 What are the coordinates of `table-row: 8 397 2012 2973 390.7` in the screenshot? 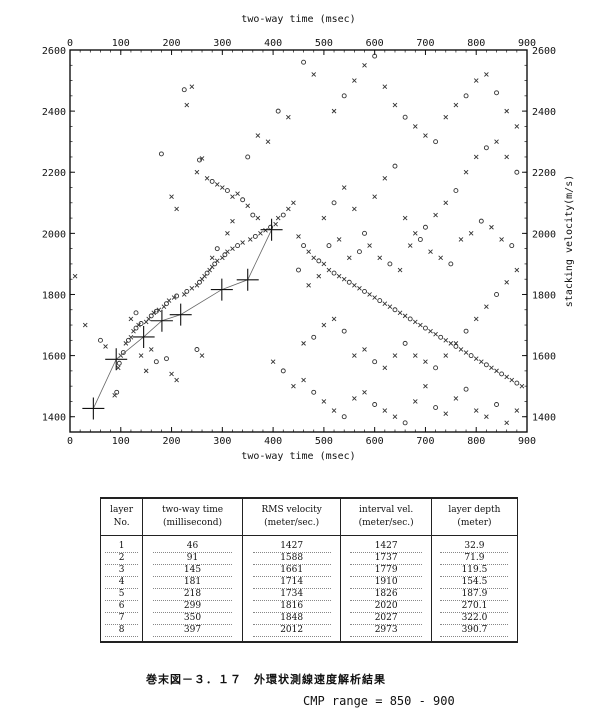 It's located at (309, 634).